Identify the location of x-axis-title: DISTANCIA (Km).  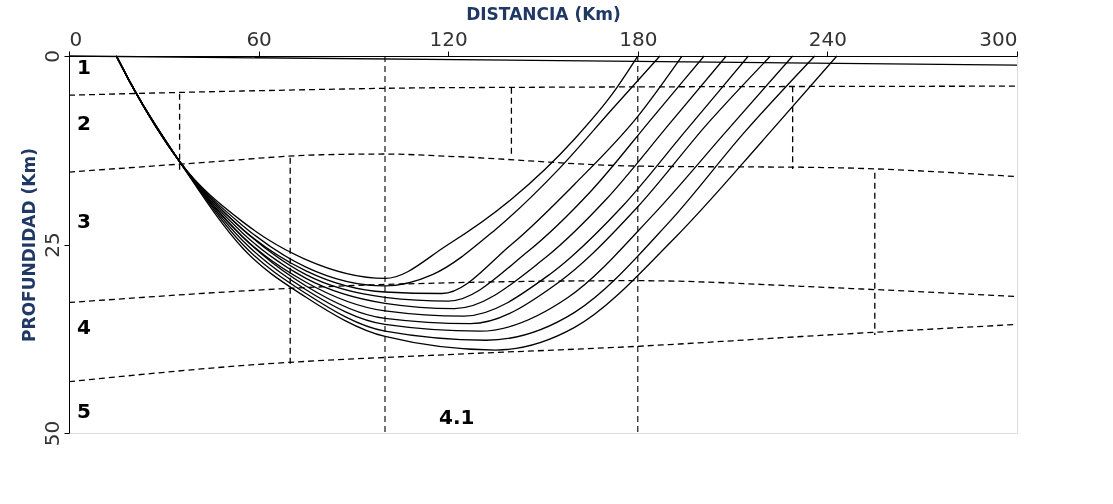
(543, 13).